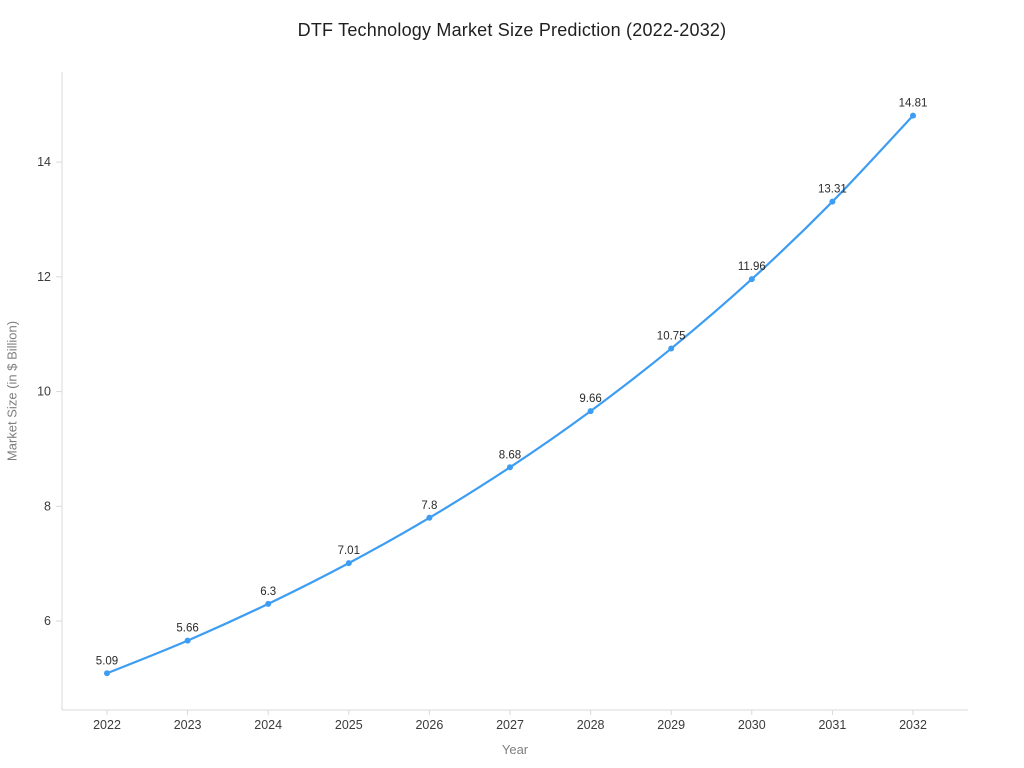 This screenshot has width=1024, height=768. Describe the element at coordinates (429, 506) in the screenshot. I see `data-point-label: 7.8` at that location.